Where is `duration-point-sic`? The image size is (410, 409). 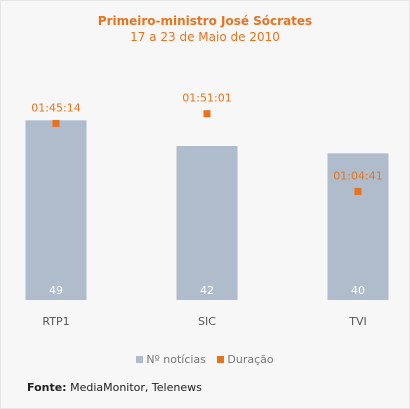
duration-point-sic is located at coordinates (207, 114).